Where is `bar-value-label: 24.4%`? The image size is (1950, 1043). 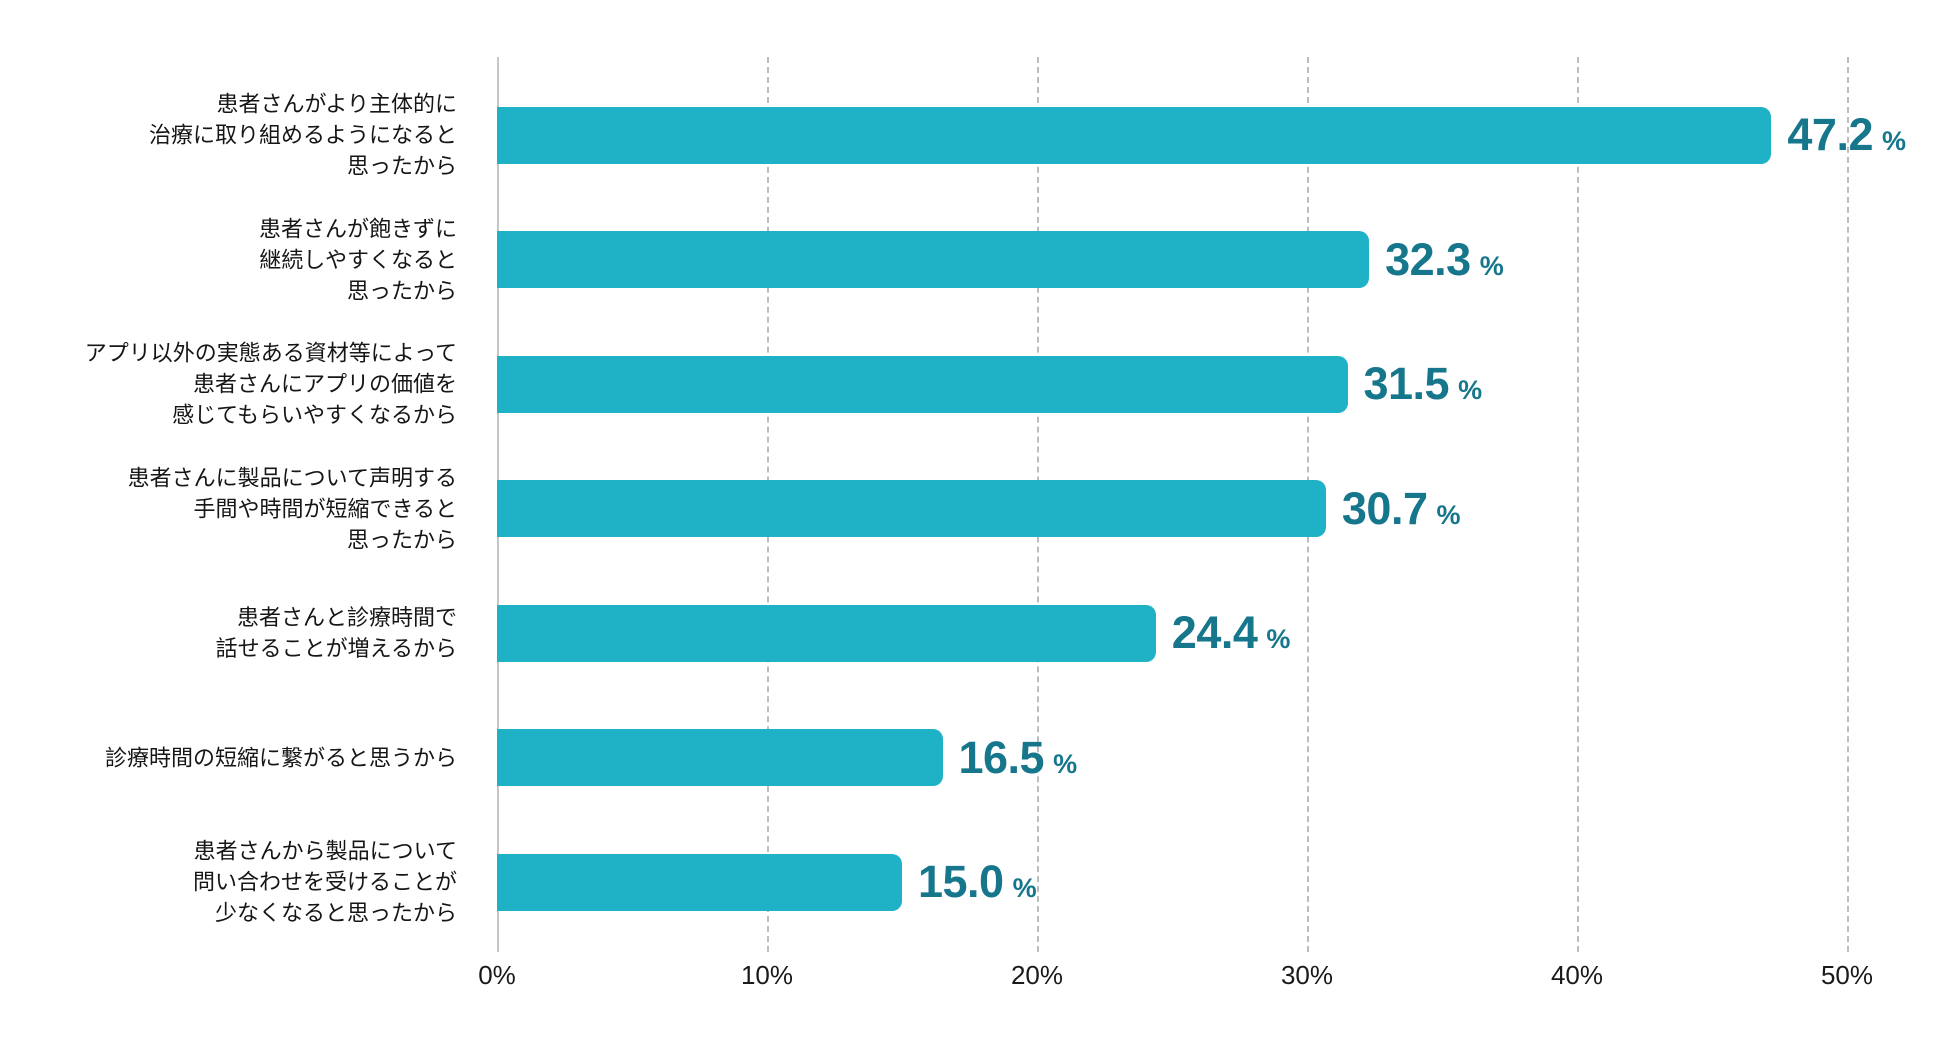 bar-value-label: 24.4% is located at coordinates (1231, 633).